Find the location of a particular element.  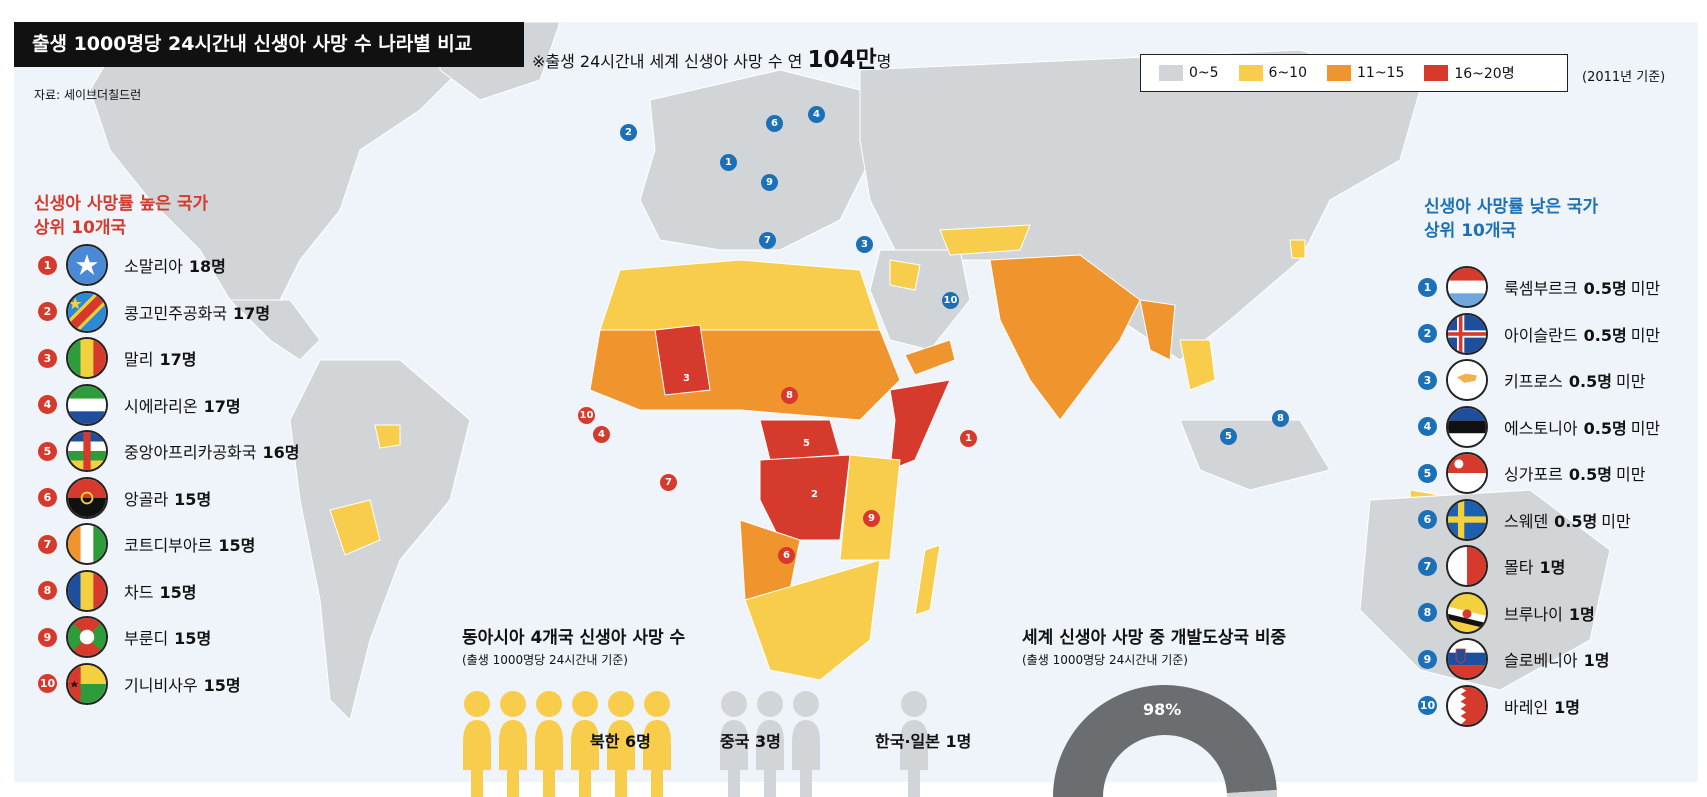

rank-badge: 3 is located at coordinates (1427, 380).